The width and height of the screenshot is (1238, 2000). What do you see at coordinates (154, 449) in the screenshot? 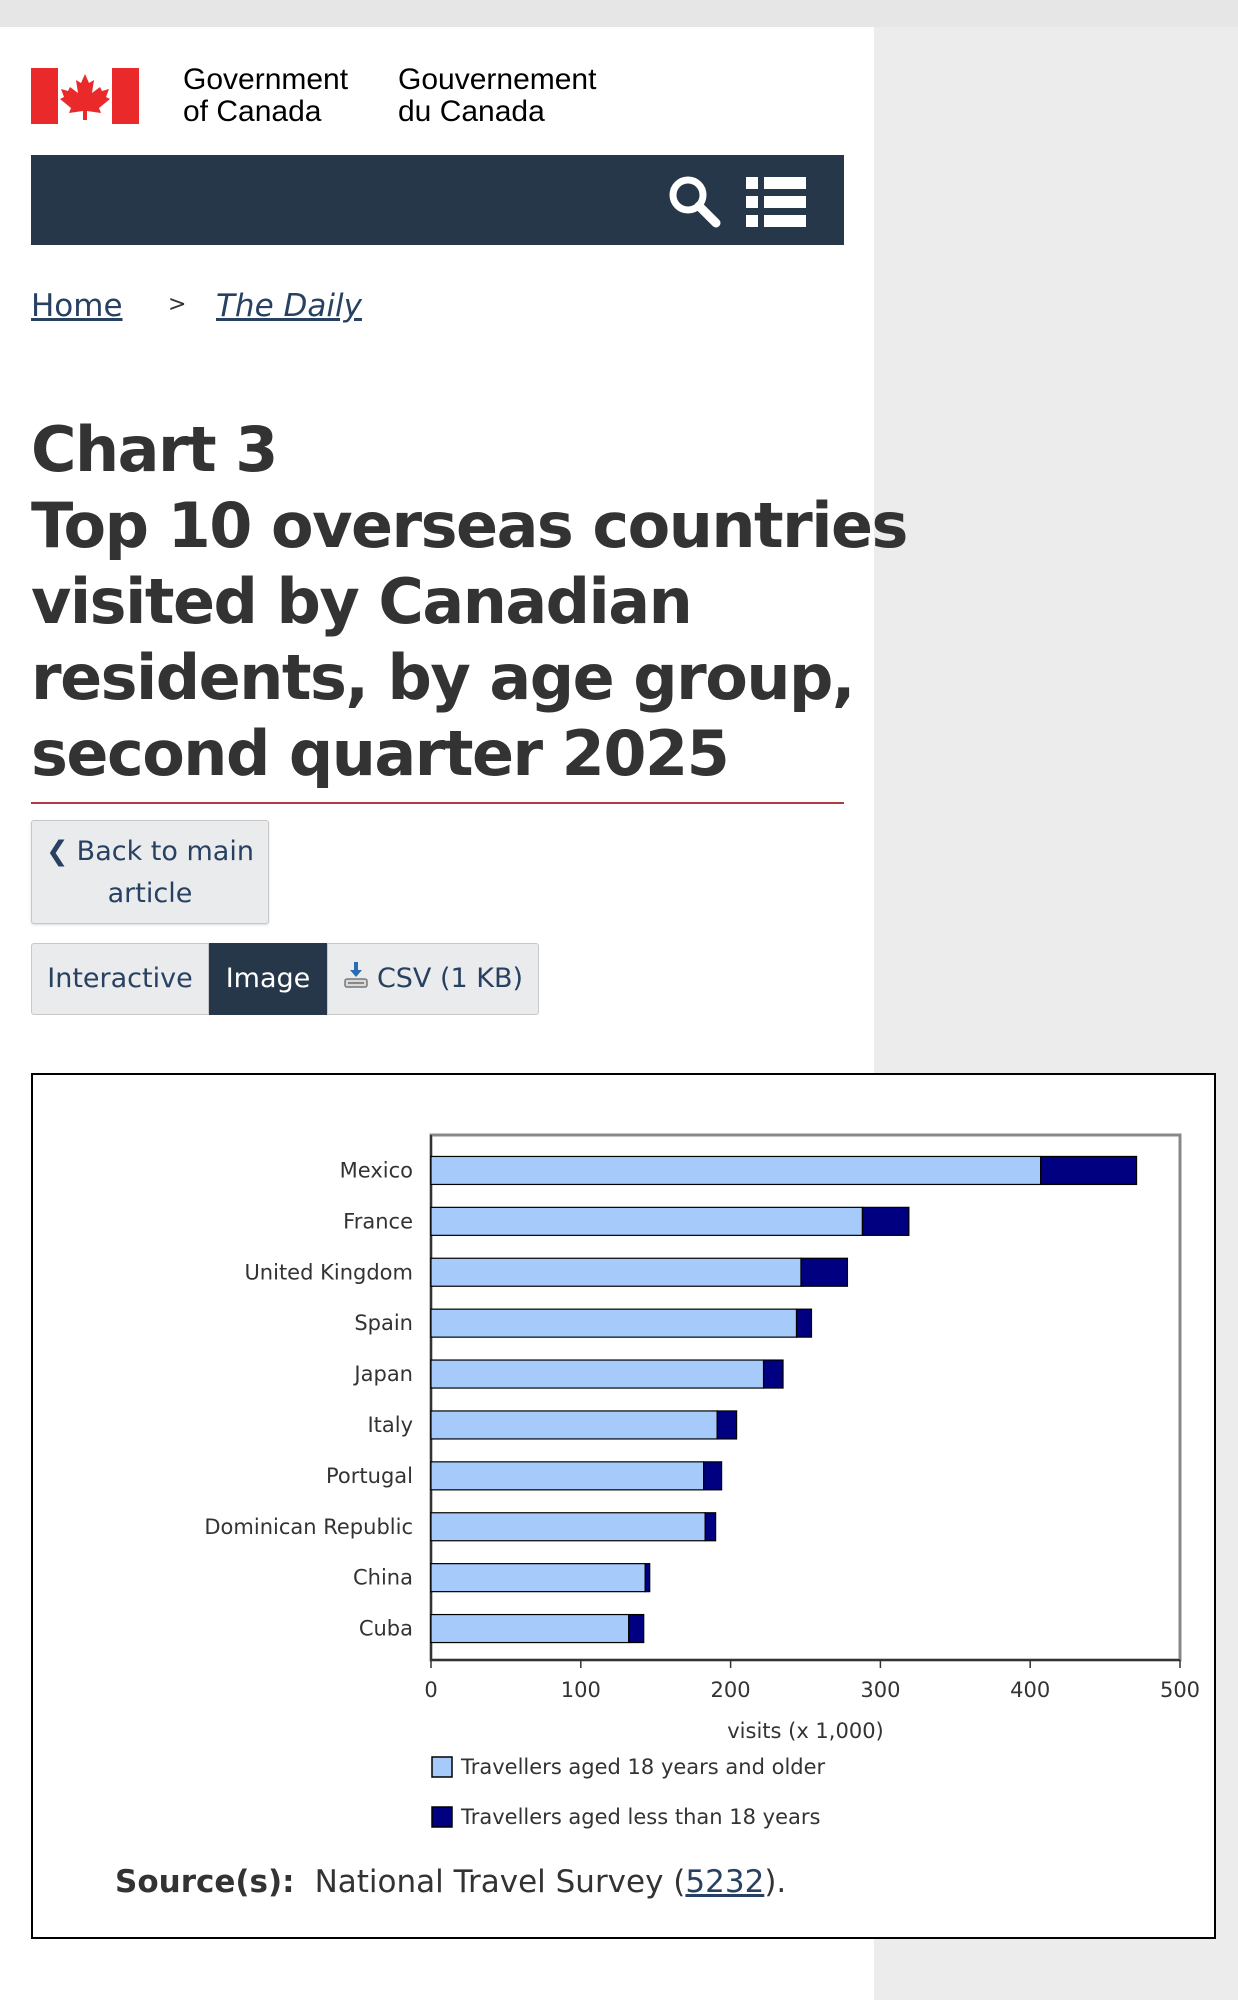
I see `title-line: Chart 3` at bounding box center [154, 449].